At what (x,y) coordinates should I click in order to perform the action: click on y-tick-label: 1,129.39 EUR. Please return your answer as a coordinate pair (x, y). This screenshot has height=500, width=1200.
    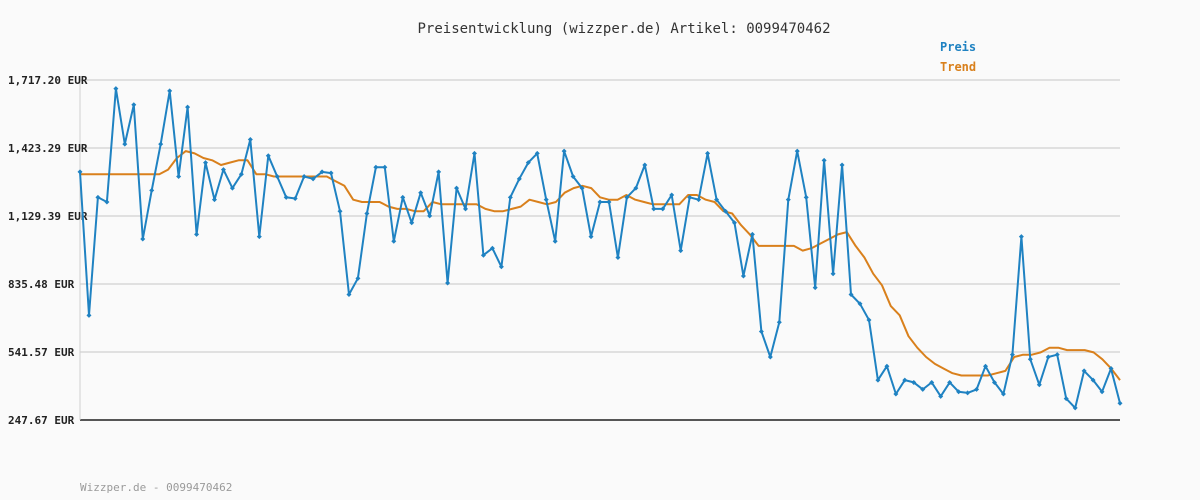
    Looking at the image, I should click on (48, 216).